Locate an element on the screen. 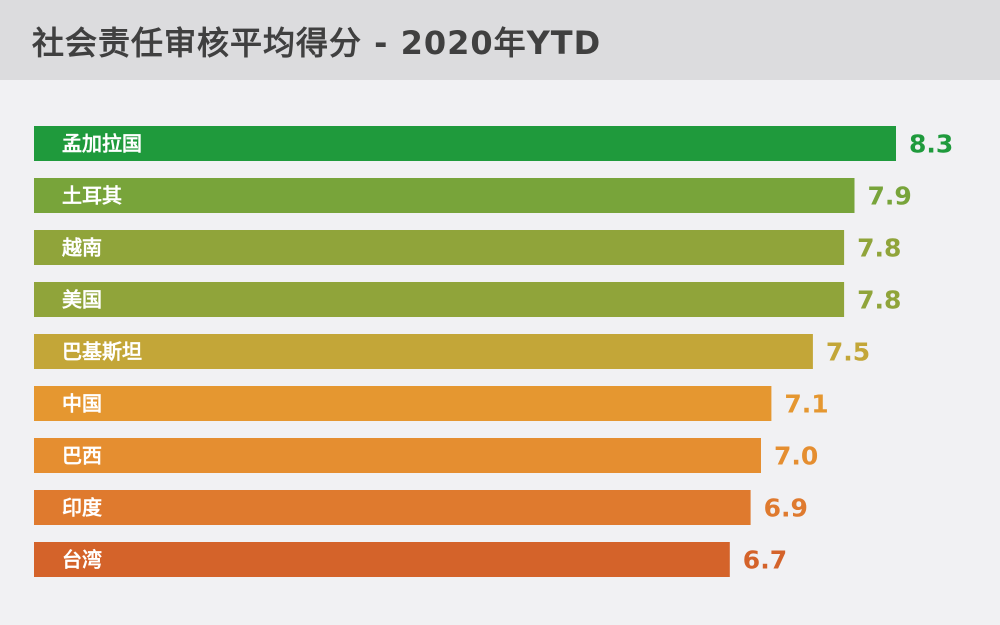  category-label: 孟加拉国 is located at coordinates (102, 144).